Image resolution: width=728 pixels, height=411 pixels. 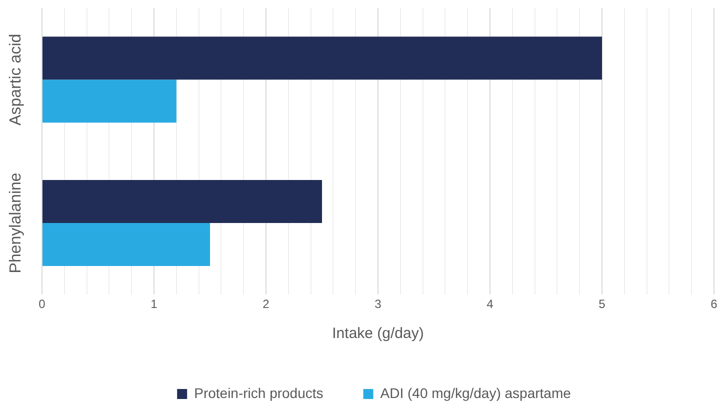 I want to click on x-tick-label: 0, so click(x=42, y=304).